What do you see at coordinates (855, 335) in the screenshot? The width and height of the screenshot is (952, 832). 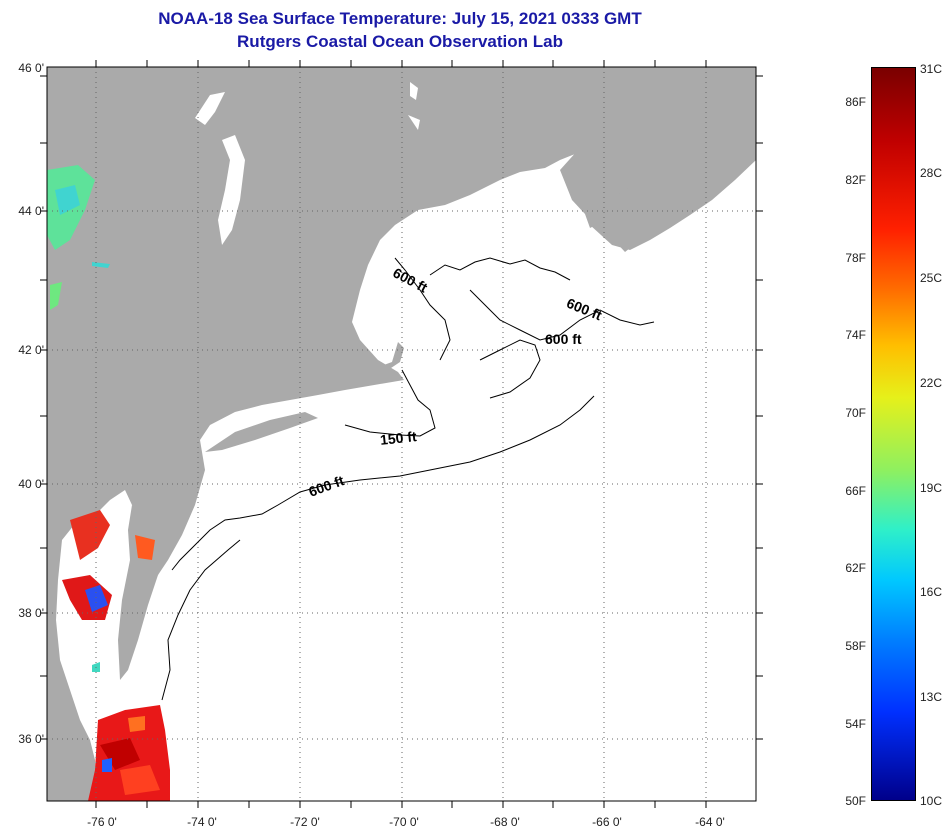 I see `colorbar-f-label: 74F` at bounding box center [855, 335].